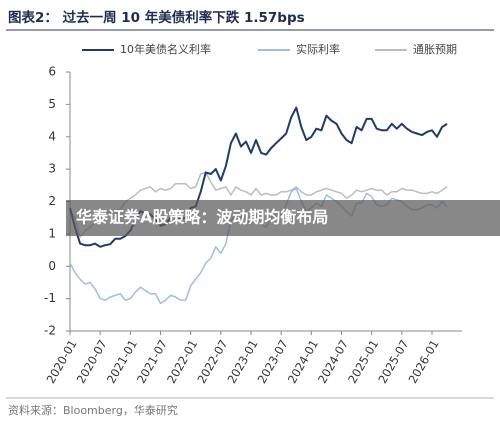 The height and width of the screenshot is (433, 500). I want to click on y-tick-label: 1, so click(52, 233).